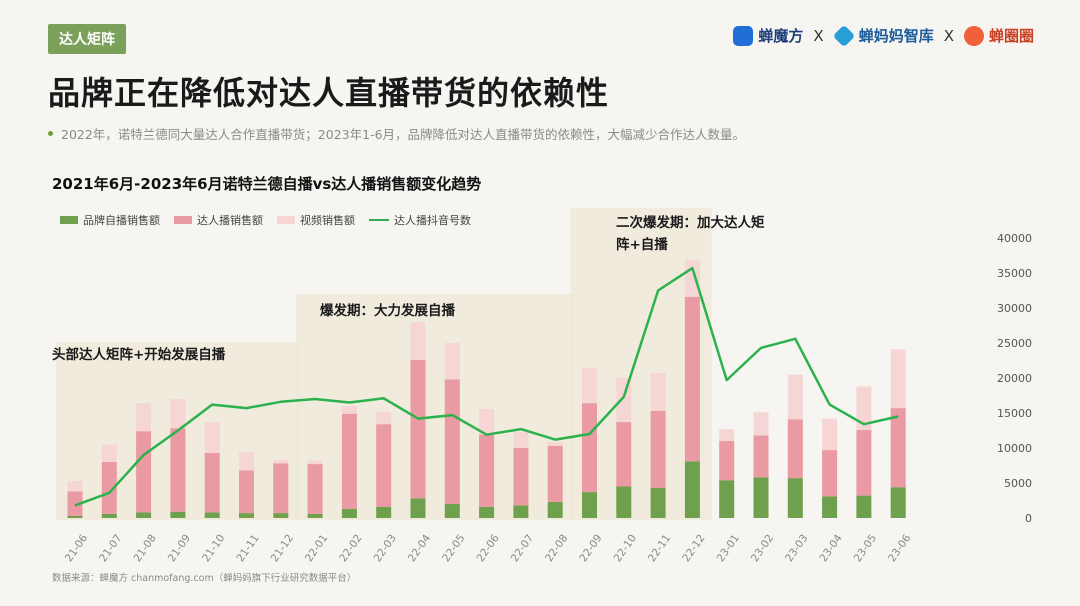  What do you see at coordinates (139, 355) in the screenshot?
I see `phase-label-1: 头部达人矩阵+开始发展自播` at bounding box center [139, 355].